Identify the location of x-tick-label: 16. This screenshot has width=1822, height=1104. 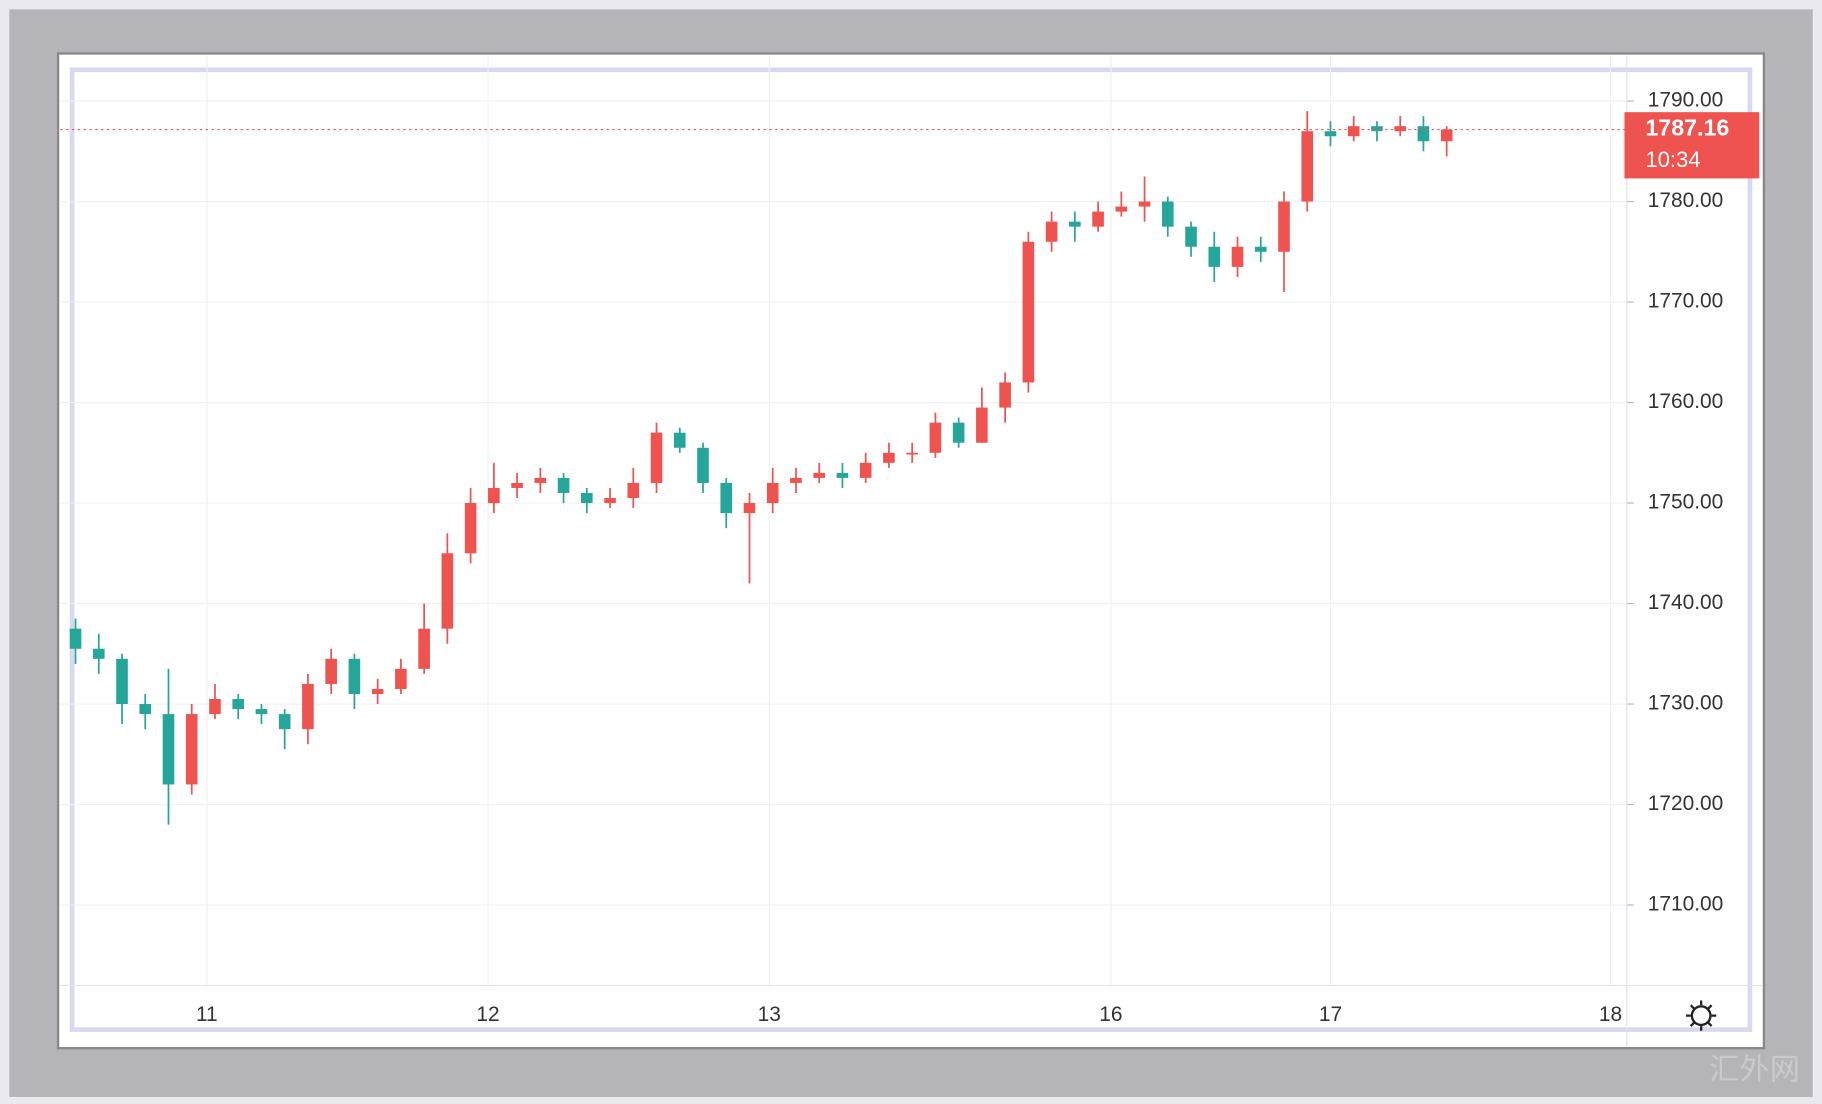
(1110, 1014).